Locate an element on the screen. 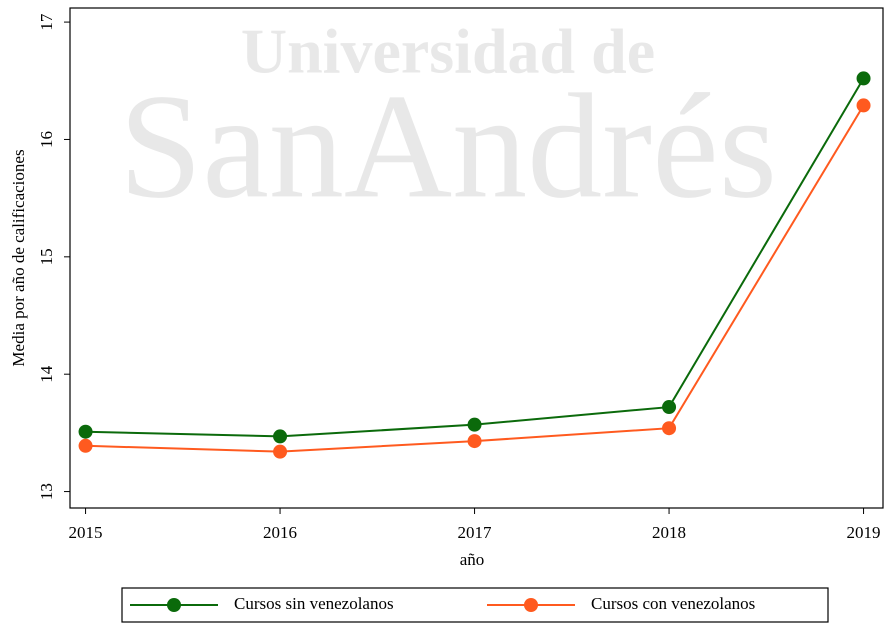 Image resolution: width=890 pixels, height=623 pixels. y-tick-label: 16 is located at coordinates (46, 139).